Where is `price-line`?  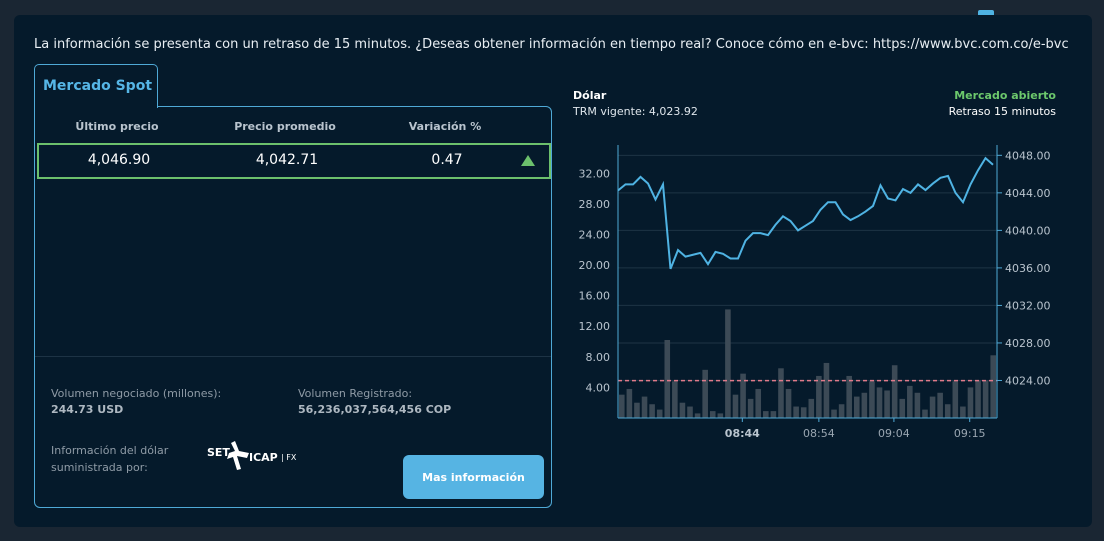
price-line is located at coordinates (805, 213).